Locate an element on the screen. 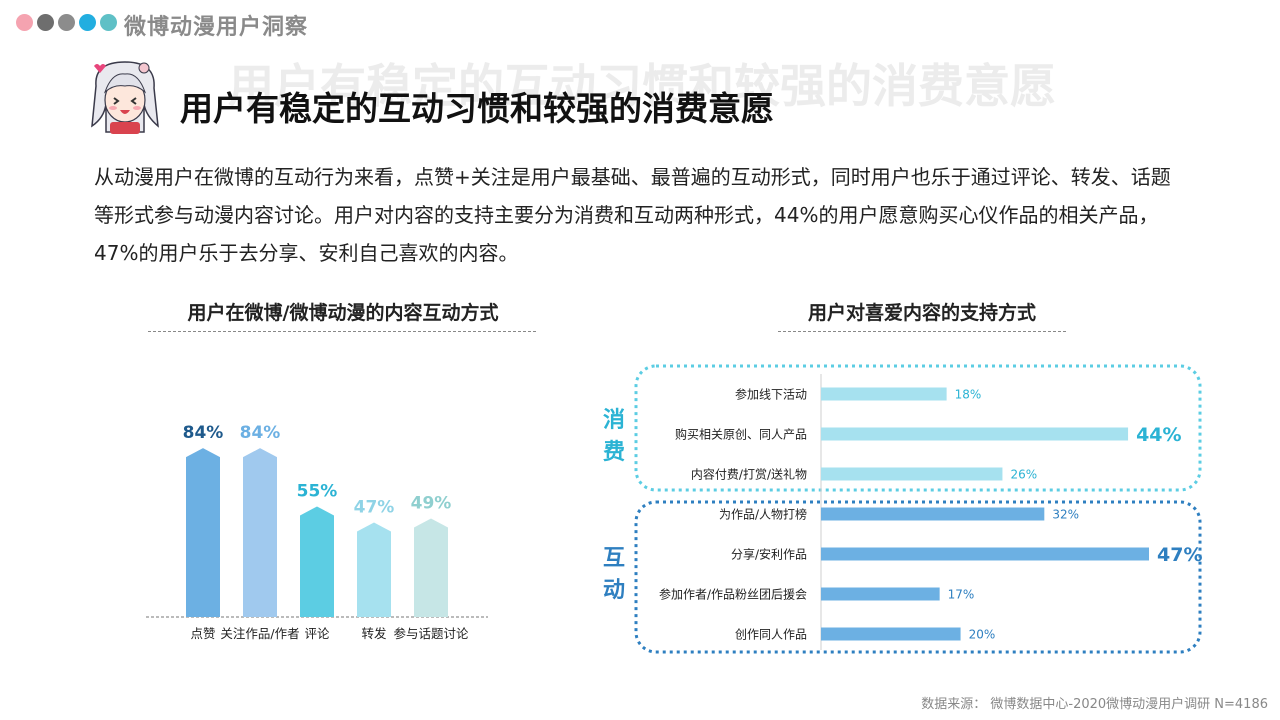 This screenshot has width=1280, height=720. group-label-consume: 消费 is located at coordinates (613, 436).